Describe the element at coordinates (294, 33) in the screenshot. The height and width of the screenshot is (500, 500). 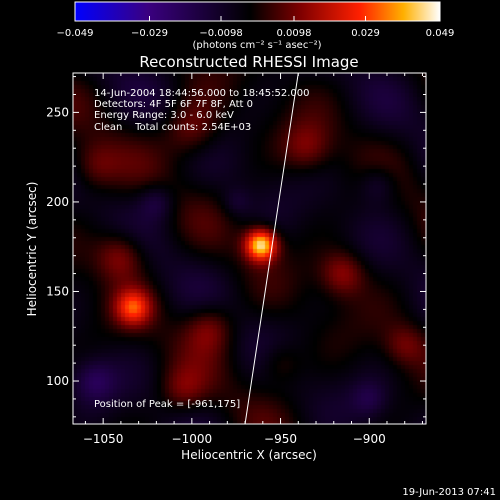
I see `colorbar-tick-label: 0.0098` at that location.